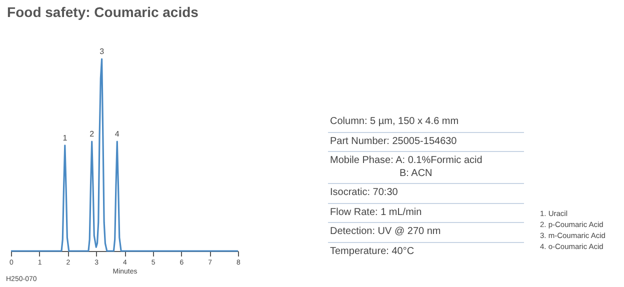  What do you see at coordinates (117, 134) in the screenshot?
I see `annotation: 4` at bounding box center [117, 134].